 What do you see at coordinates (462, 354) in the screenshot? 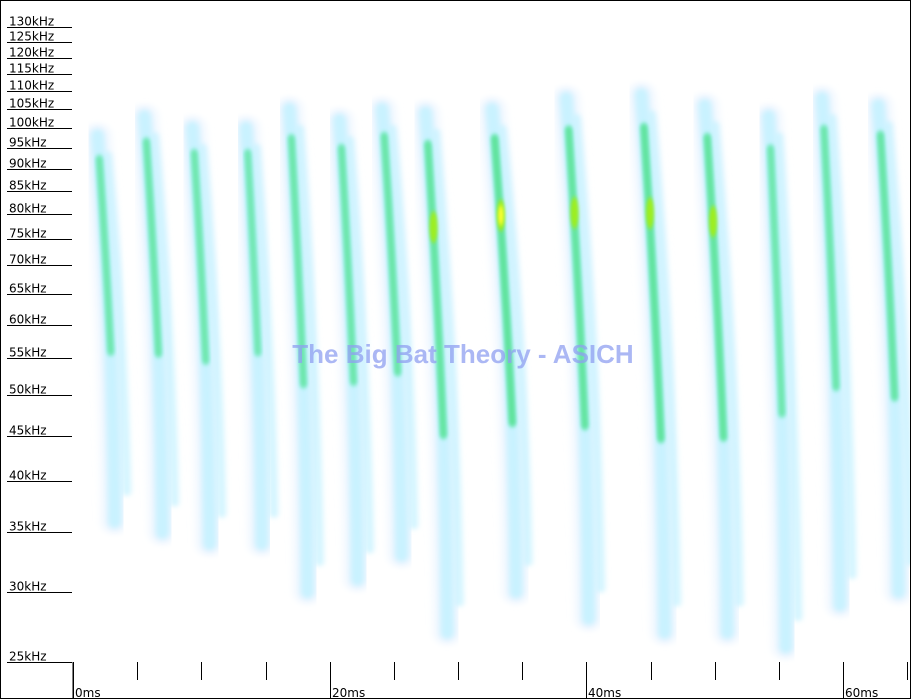
I see `watermark-text: The Big Bat Theory - ASICH` at bounding box center [462, 354].